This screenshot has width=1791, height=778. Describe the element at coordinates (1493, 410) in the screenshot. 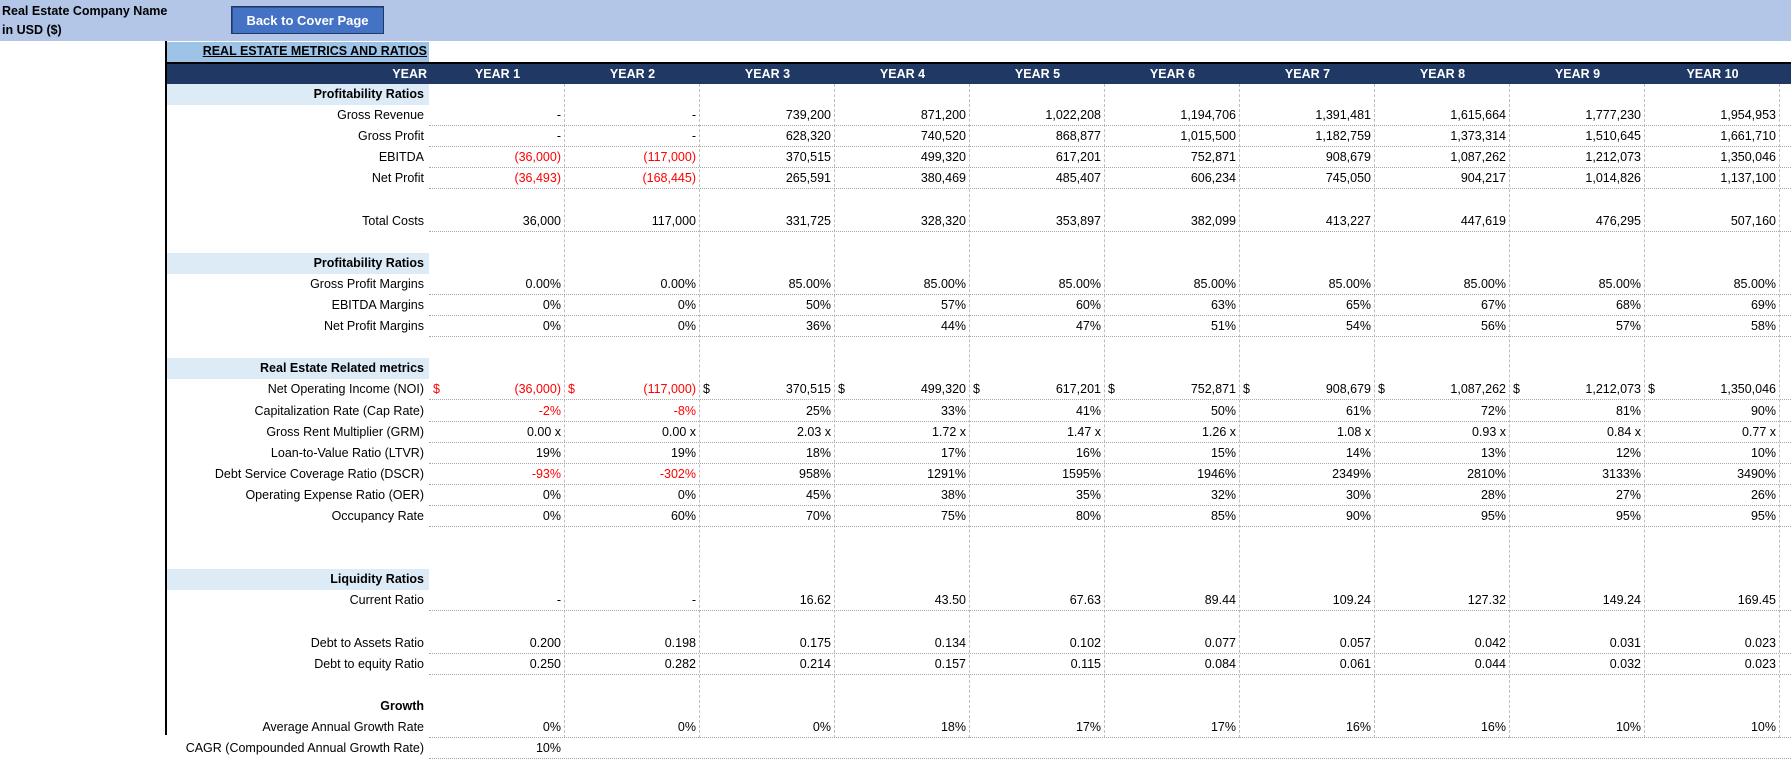

I see `cell-year-8: 72%` at that location.